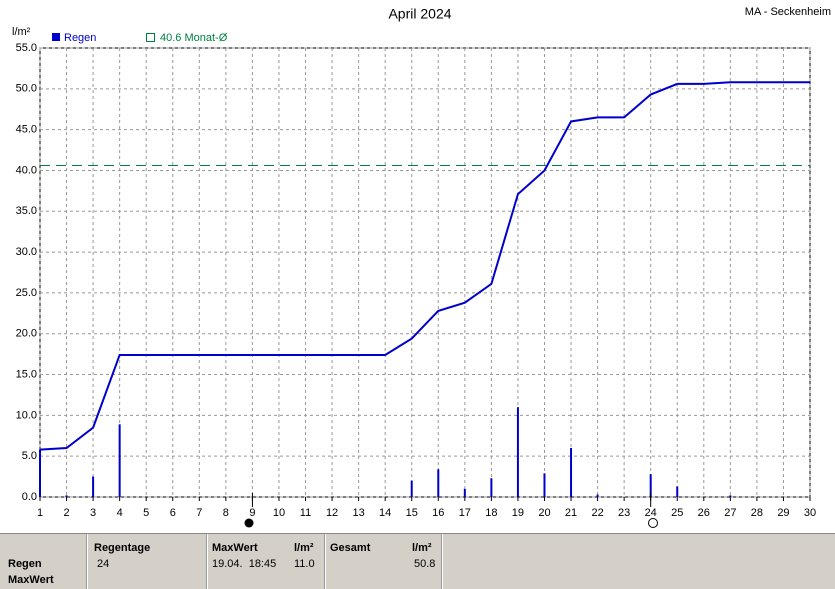  What do you see at coordinates (205, 38) in the screenshot?
I see `legend-label: Monat-Ø` at bounding box center [205, 38].